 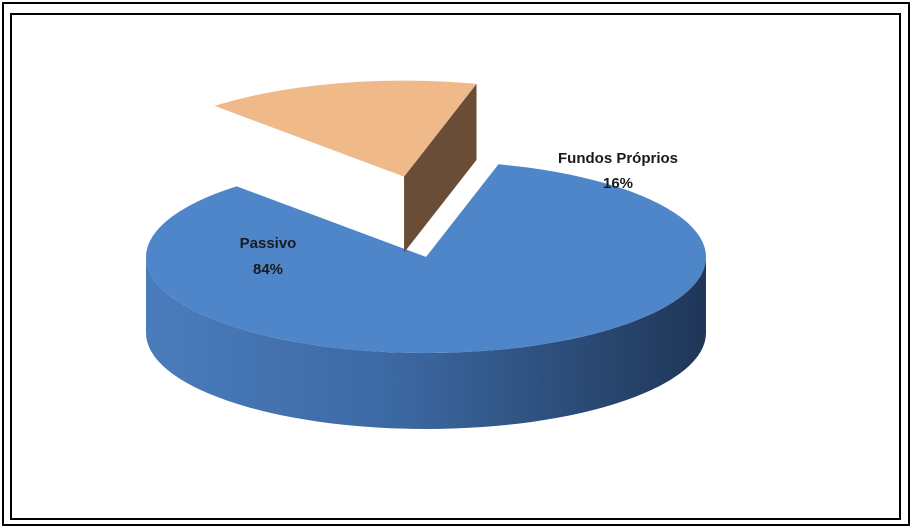 I want to click on slice-fundos-pr-prios, so click(x=345, y=166).